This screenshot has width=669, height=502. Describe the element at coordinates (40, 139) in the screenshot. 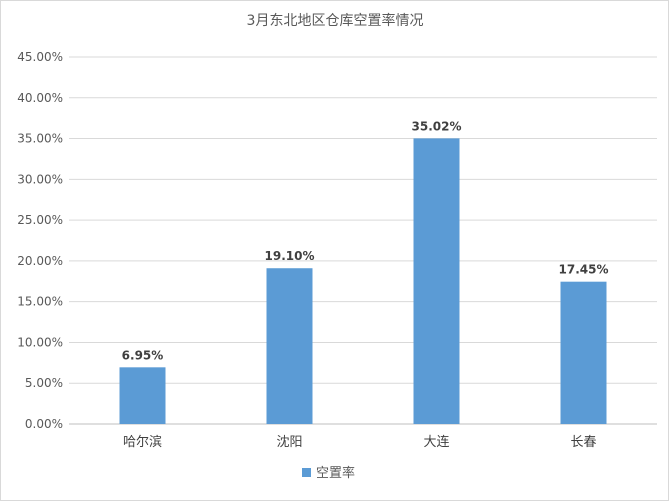

I see `y-tick-label: 35.00%` at that location.